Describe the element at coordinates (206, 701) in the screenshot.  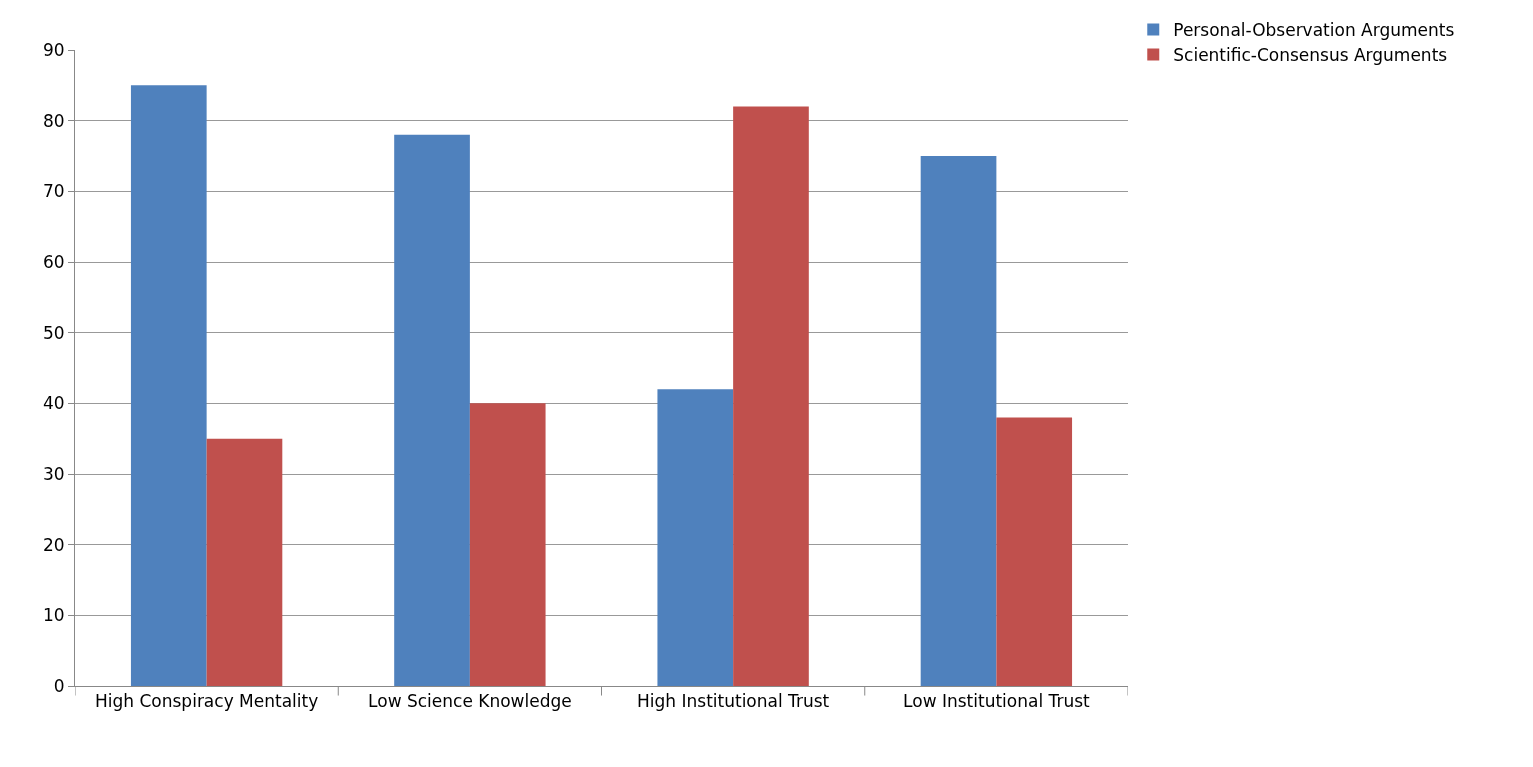
I see `x-tick-label: High Conspiracy Mentality` at that location.